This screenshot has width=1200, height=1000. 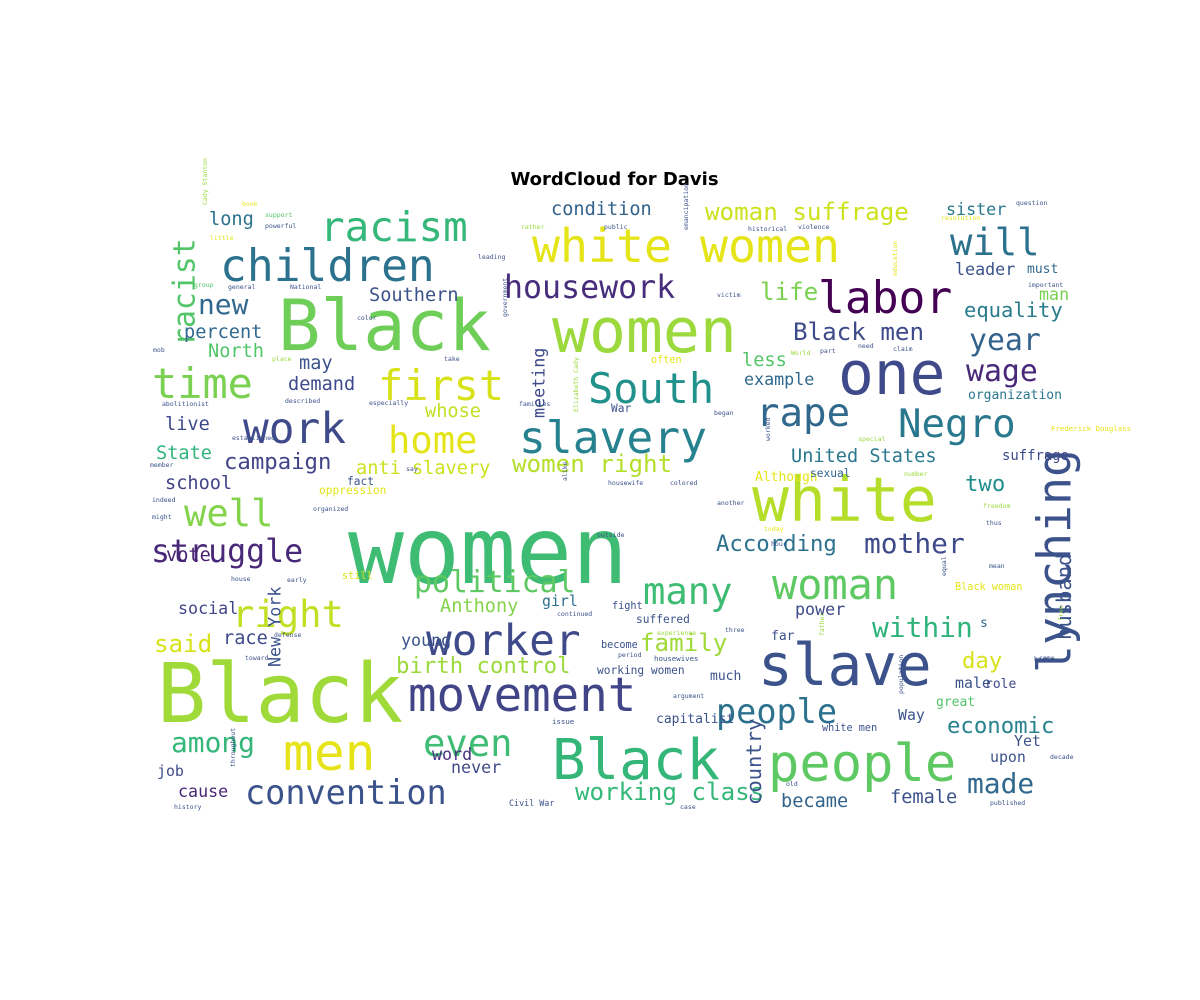 I want to click on cloud-word: fact, so click(x=360, y=481).